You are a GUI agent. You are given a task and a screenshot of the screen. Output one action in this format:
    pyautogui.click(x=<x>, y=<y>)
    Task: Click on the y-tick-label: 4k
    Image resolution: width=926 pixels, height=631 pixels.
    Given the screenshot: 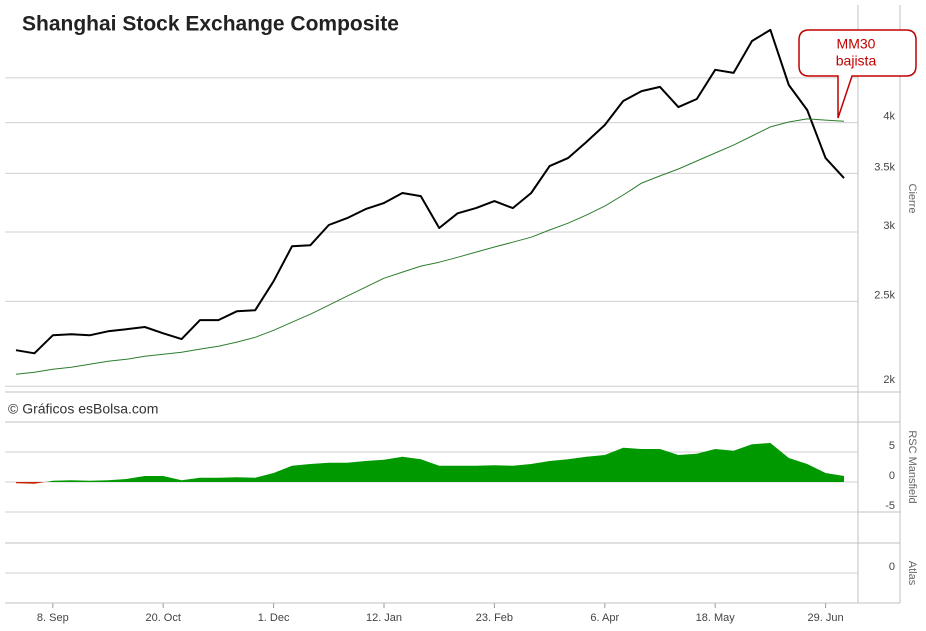 What is the action you would take?
    pyautogui.click(x=889, y=117)
    